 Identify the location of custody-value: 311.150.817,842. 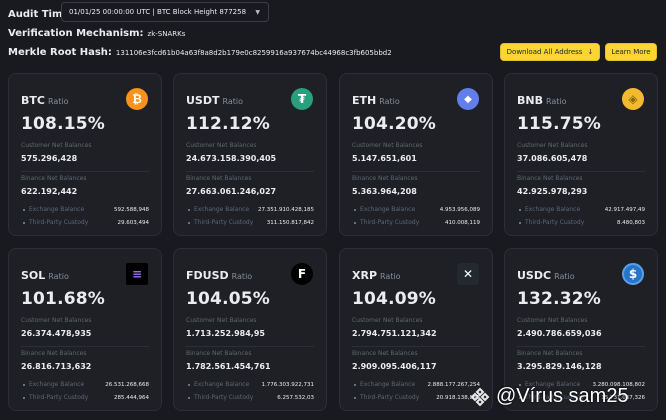
(290, 222).